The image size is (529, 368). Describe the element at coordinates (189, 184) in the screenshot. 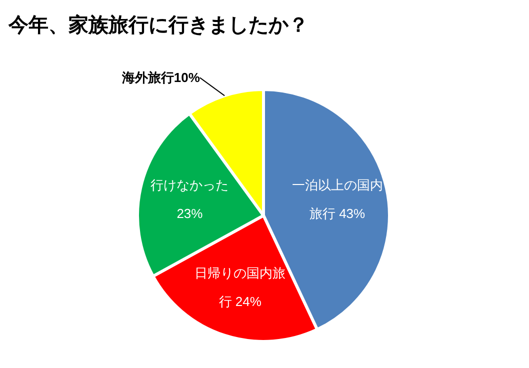

I see `slice-label: 行けなかった` at that location.